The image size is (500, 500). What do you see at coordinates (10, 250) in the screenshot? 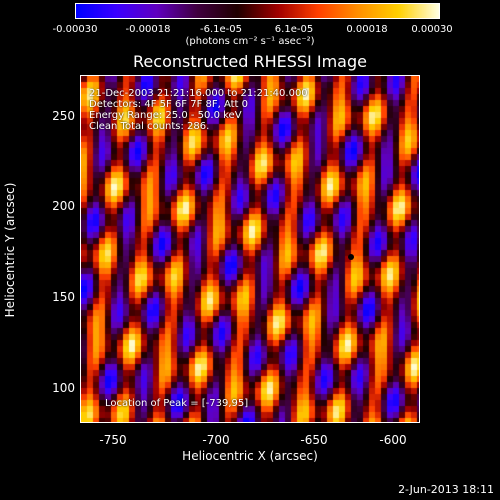
I see `y-axis-label: Heliocentric Y (arcsec)` at bounding box center [10, 250].